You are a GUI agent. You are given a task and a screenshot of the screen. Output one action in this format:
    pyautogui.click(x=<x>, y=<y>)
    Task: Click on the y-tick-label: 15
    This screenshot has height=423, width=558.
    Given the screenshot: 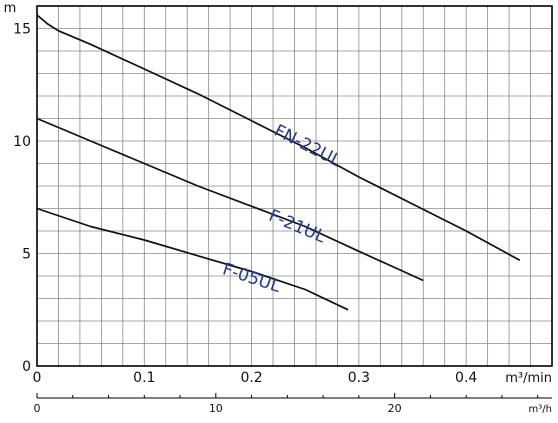 What is the action you would take?
    pyautogui.click(x=22, y=30)
    